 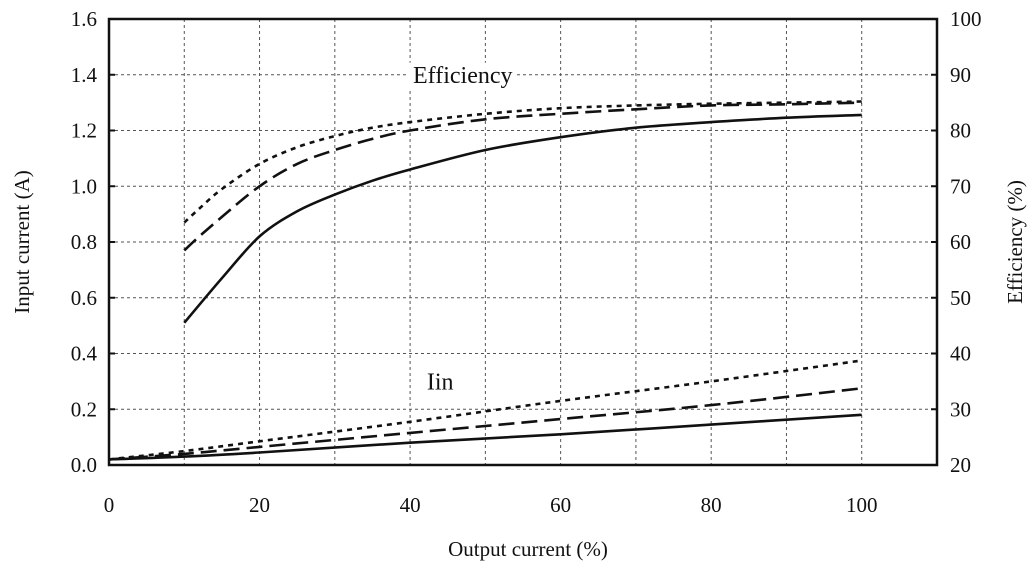 What do you see at coordinates (259, 505) in the screenshot?
I see `x-tick-label: 20` at bounding box center [259, 505].